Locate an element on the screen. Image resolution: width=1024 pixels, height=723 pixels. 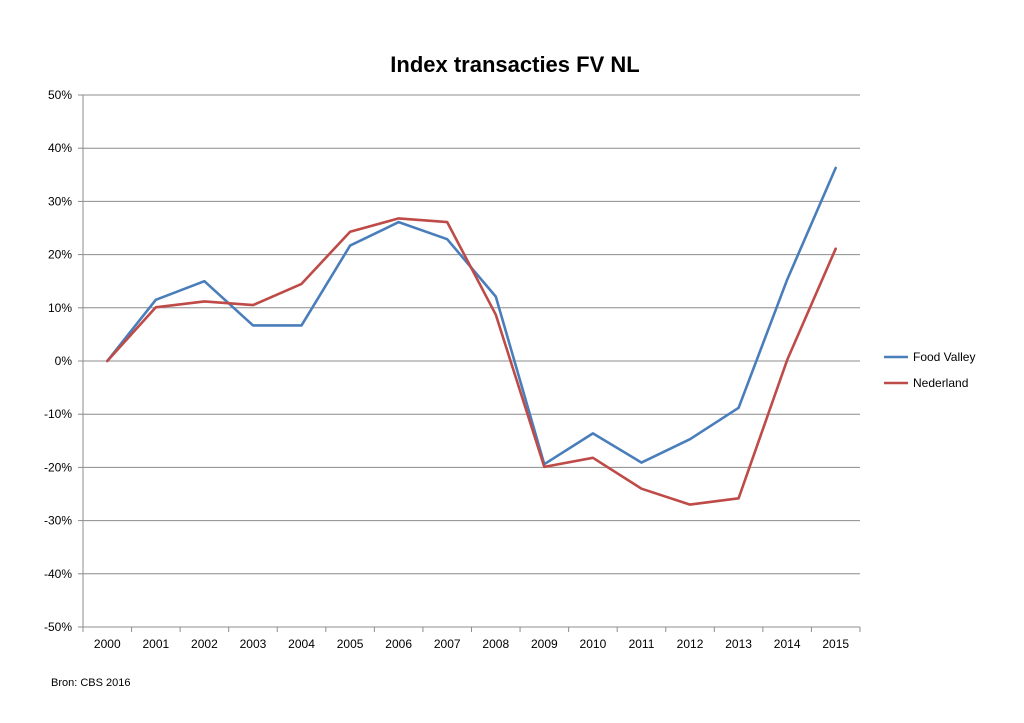
source-note: Bron: CBS 2016 is located at coordinates (91, 683).